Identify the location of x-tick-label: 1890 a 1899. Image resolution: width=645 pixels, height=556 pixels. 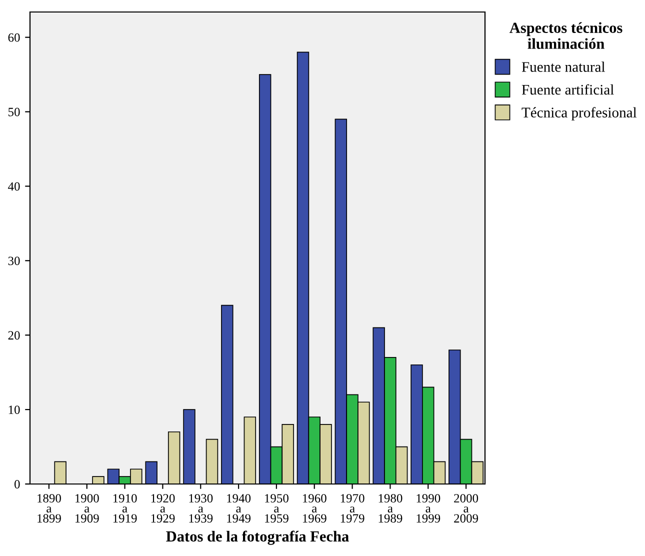
(49, 508).